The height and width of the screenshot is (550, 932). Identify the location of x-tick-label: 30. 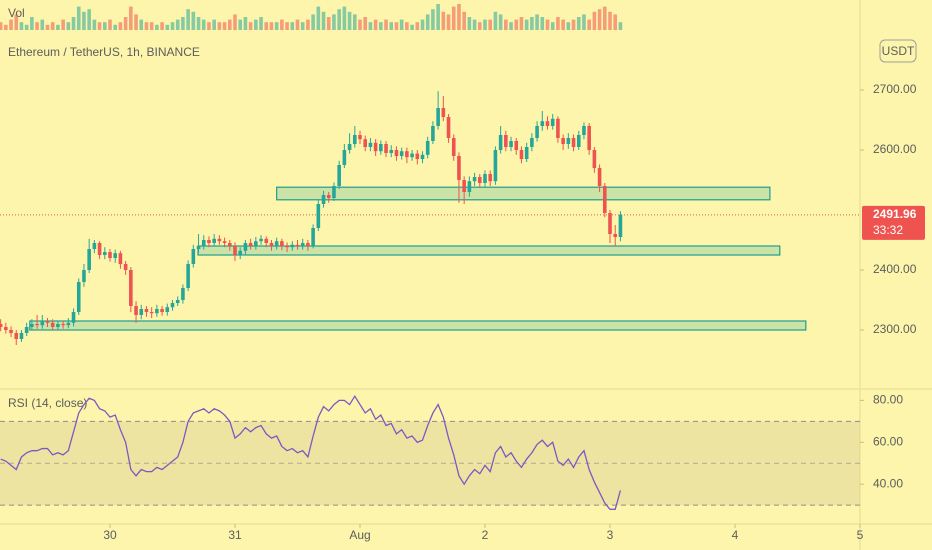
(110, 535).